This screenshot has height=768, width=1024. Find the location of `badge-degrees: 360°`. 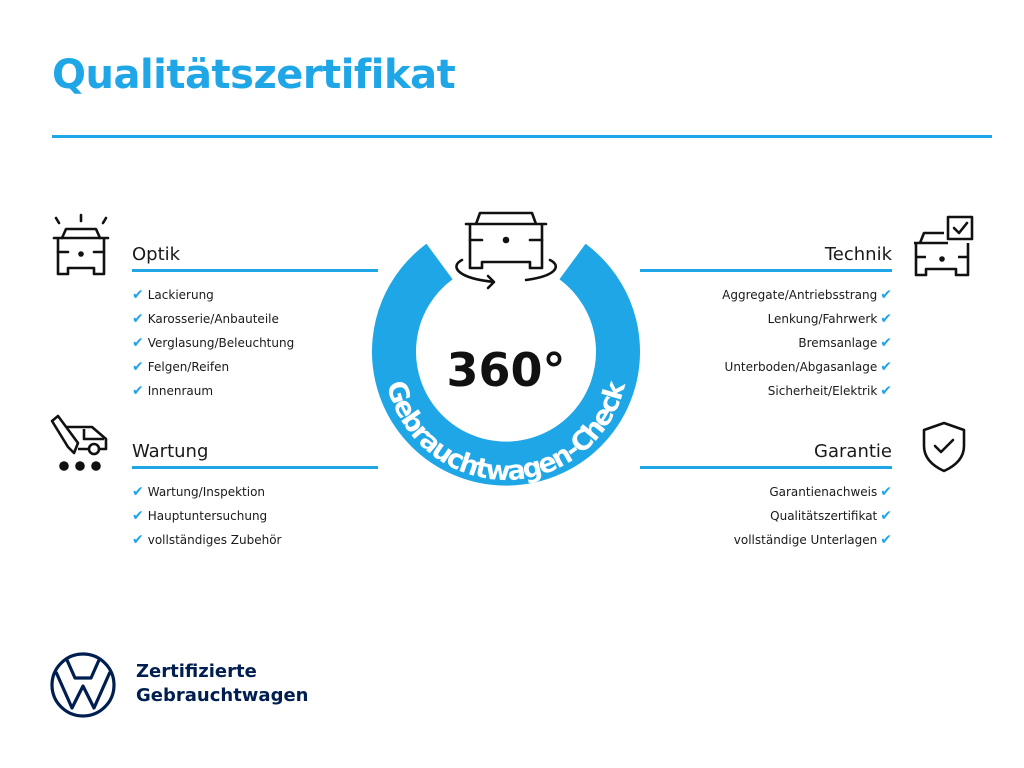

badge-degrees: 360° is located at coordinates (505, 370).